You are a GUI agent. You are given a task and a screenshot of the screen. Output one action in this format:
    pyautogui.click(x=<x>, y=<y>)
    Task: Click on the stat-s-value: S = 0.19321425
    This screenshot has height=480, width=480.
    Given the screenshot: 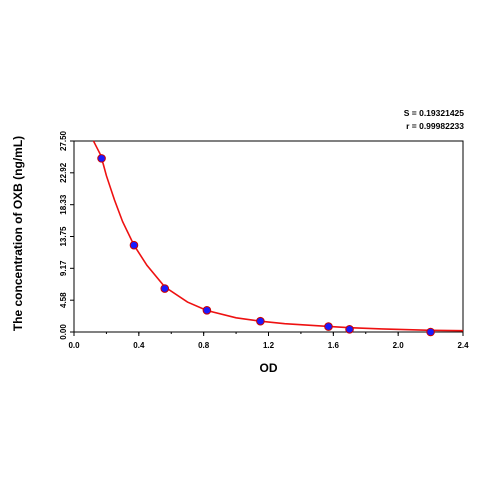 What is the action you would take?
    pyautogui.click(x=433, y=113)
    